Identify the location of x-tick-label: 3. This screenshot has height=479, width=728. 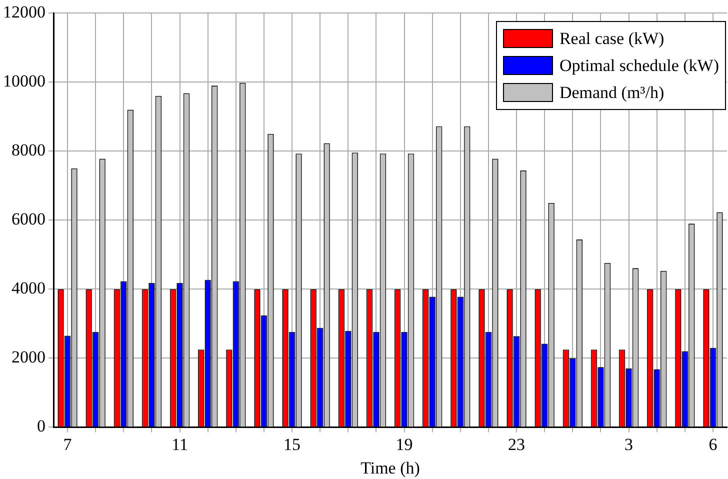
(629, 444).